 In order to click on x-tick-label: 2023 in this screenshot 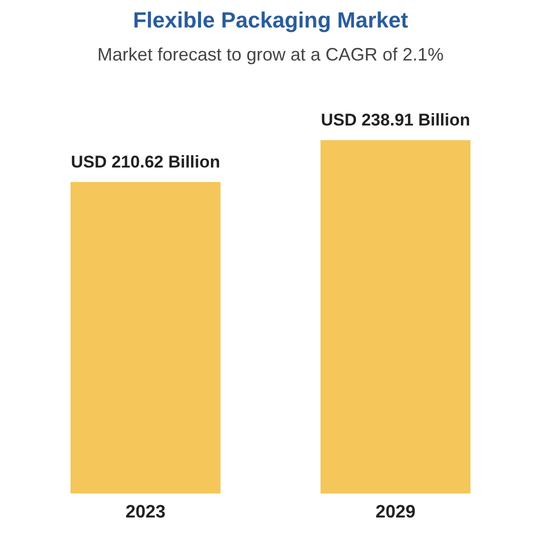, I will do `click(145, 512)`.